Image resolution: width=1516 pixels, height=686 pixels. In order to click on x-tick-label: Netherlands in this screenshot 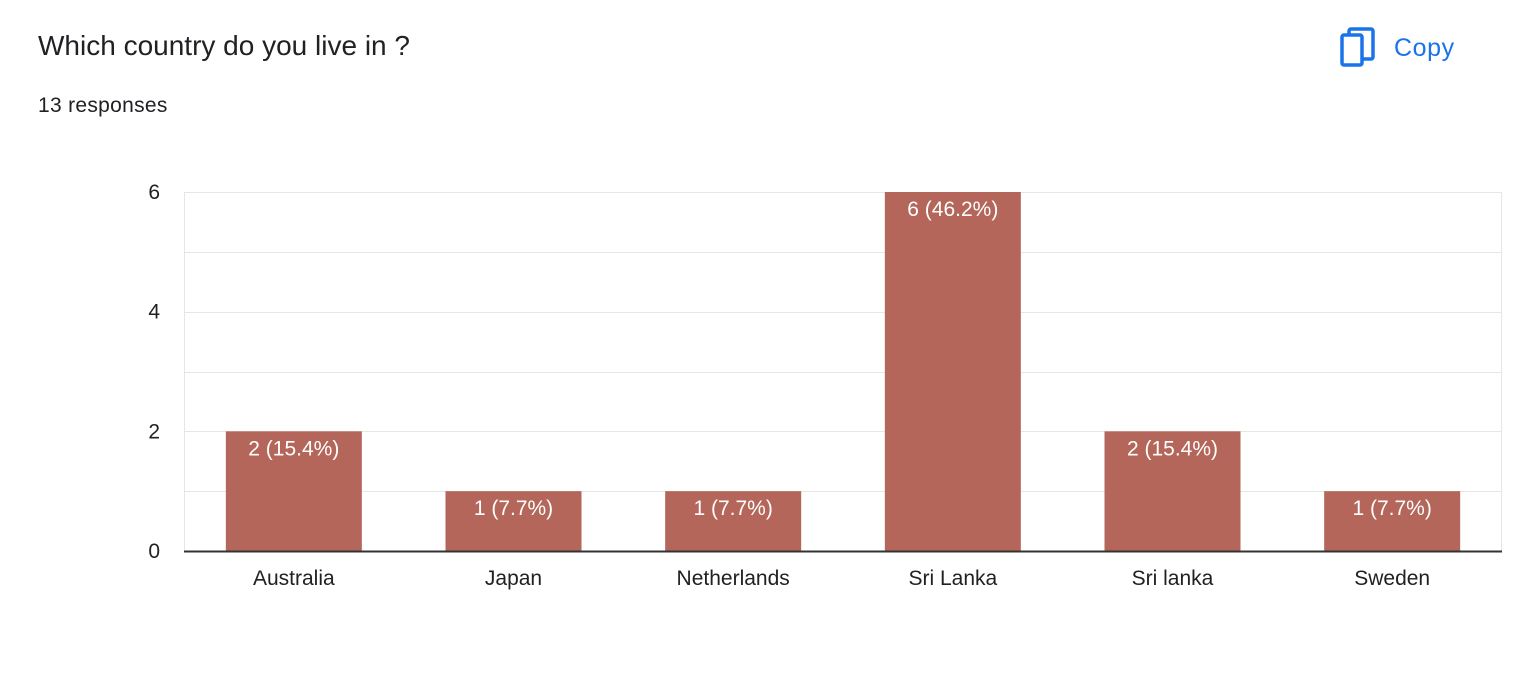, I will do `click(733, 578)`.